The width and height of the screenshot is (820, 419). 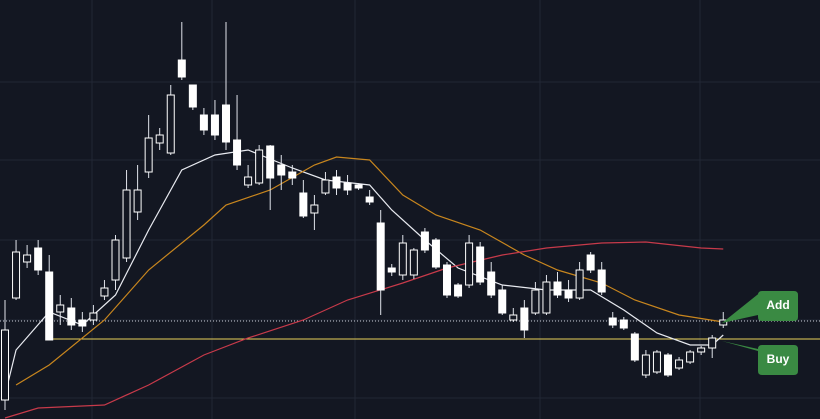 What do you see at coordinates (777, 305) in the screenshot?
I see `annotation-label: Add` at bounding box center [777, 305].